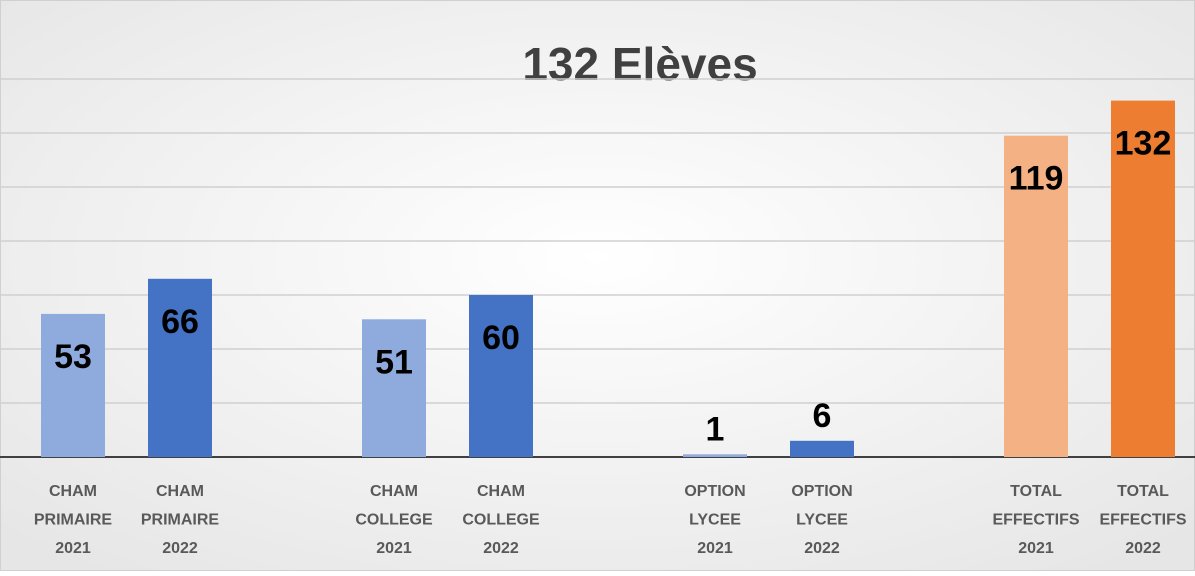 This screenshot has height=576, width=1195. What do you see at coordinates (1035, 520) in the screenshot?
I see `x-tick-label: TOTAL EFFECTIFS 2021` at bounding box center [1035, 520].